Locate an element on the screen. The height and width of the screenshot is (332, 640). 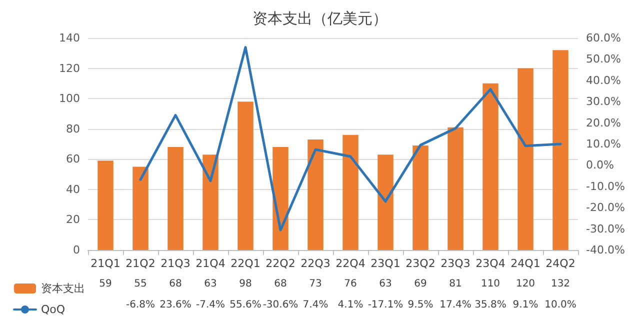
data-label: -17.1% is located at coordinates (386, 305).